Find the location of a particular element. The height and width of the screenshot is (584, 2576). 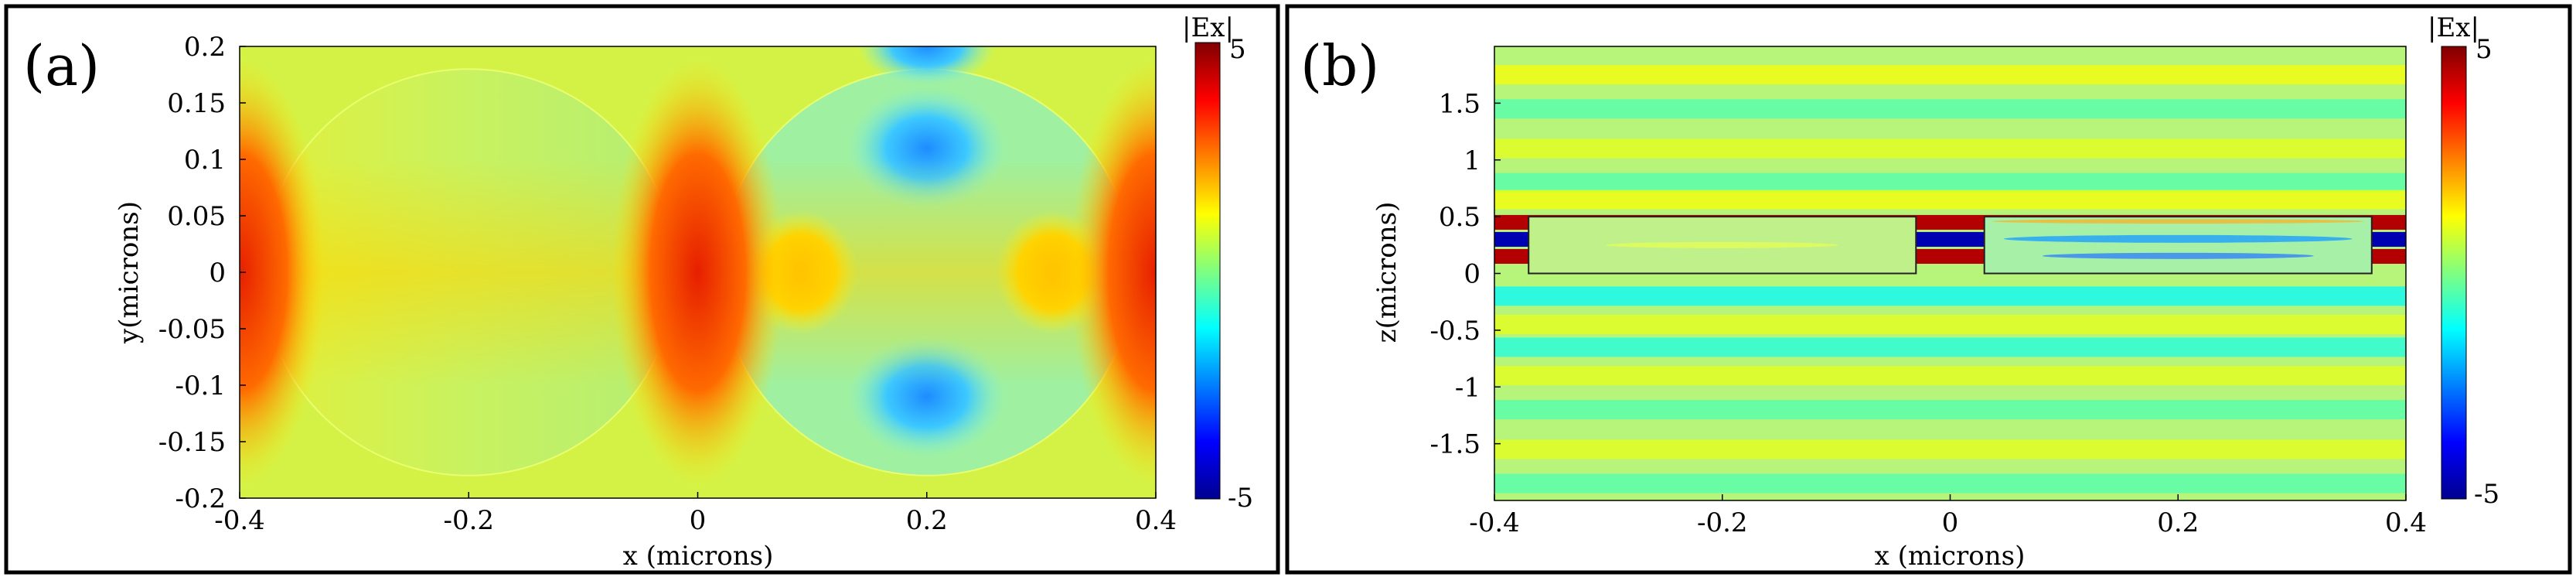

panel-b-x-tick-label: 0.4 is located at coordinates (2406, 522).